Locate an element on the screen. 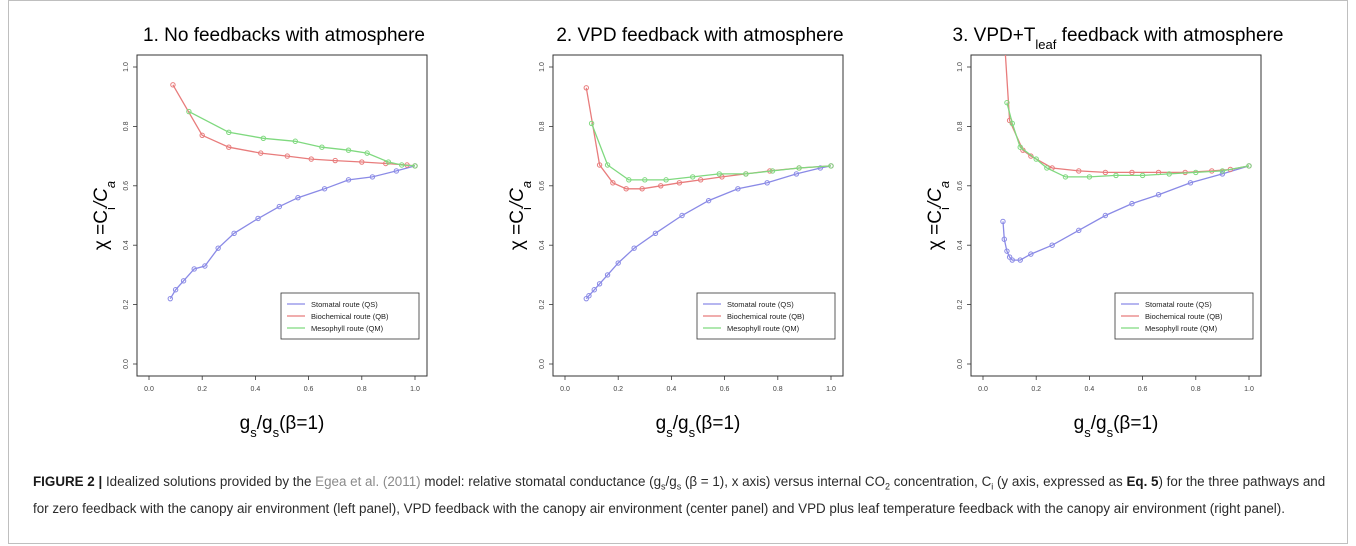  x-tick-label: 0.8 is located at coordinates (1196, 389).